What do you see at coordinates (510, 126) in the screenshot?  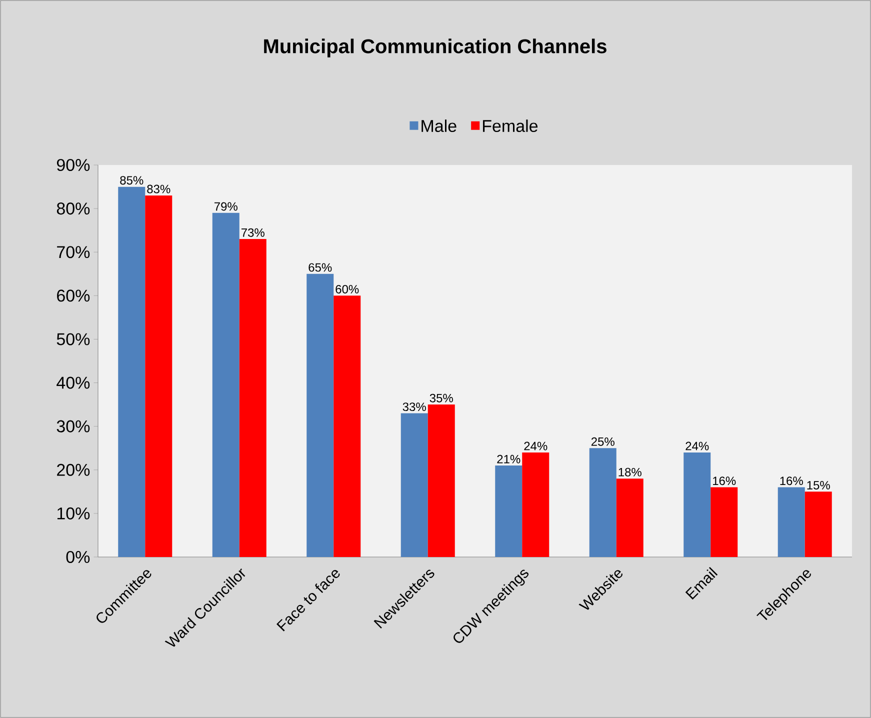 I see `legend-label: Female` at bounding box center [510, 126].